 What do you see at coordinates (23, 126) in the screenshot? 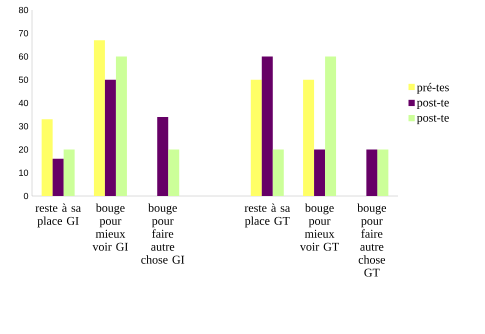
I see `y-tick-label: 30` at bounding box center [23, 126].